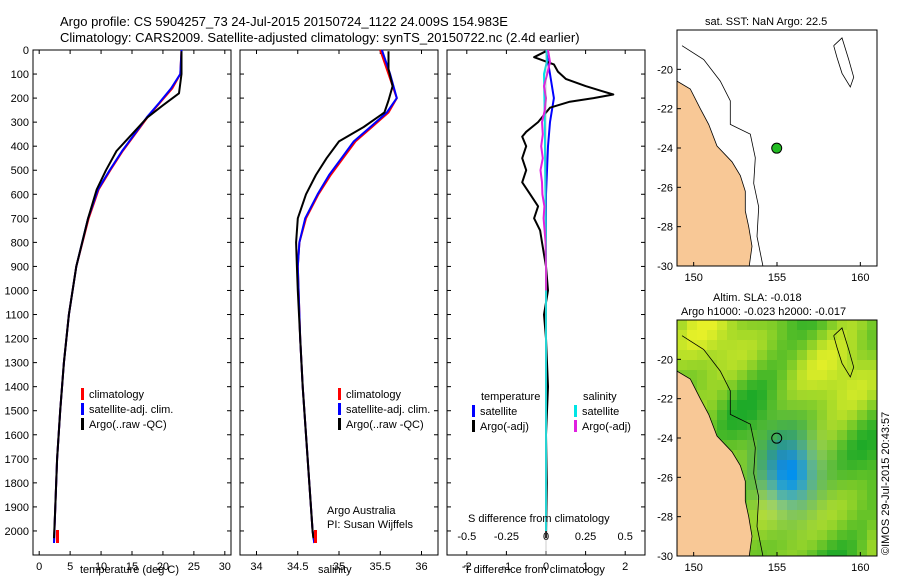  What do you see at coordinates (498, 412) in the screenshot?
I see `diff-legend-label: satellite` at bounding box center [498, 412].